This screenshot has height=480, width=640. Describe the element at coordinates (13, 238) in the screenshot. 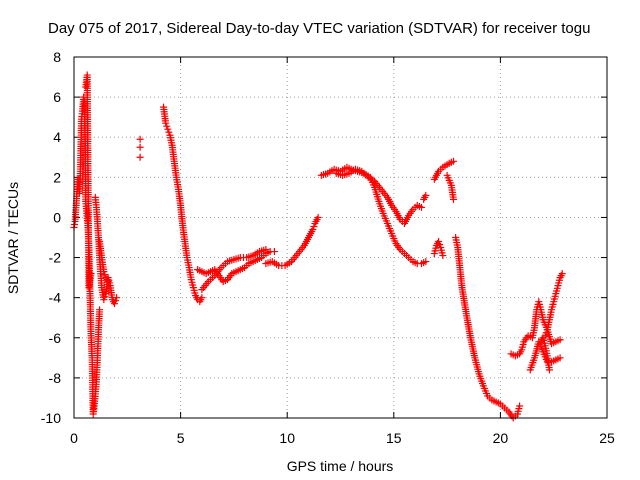

I see `y-axis-label: SDTVAR / TECUs` at that location.